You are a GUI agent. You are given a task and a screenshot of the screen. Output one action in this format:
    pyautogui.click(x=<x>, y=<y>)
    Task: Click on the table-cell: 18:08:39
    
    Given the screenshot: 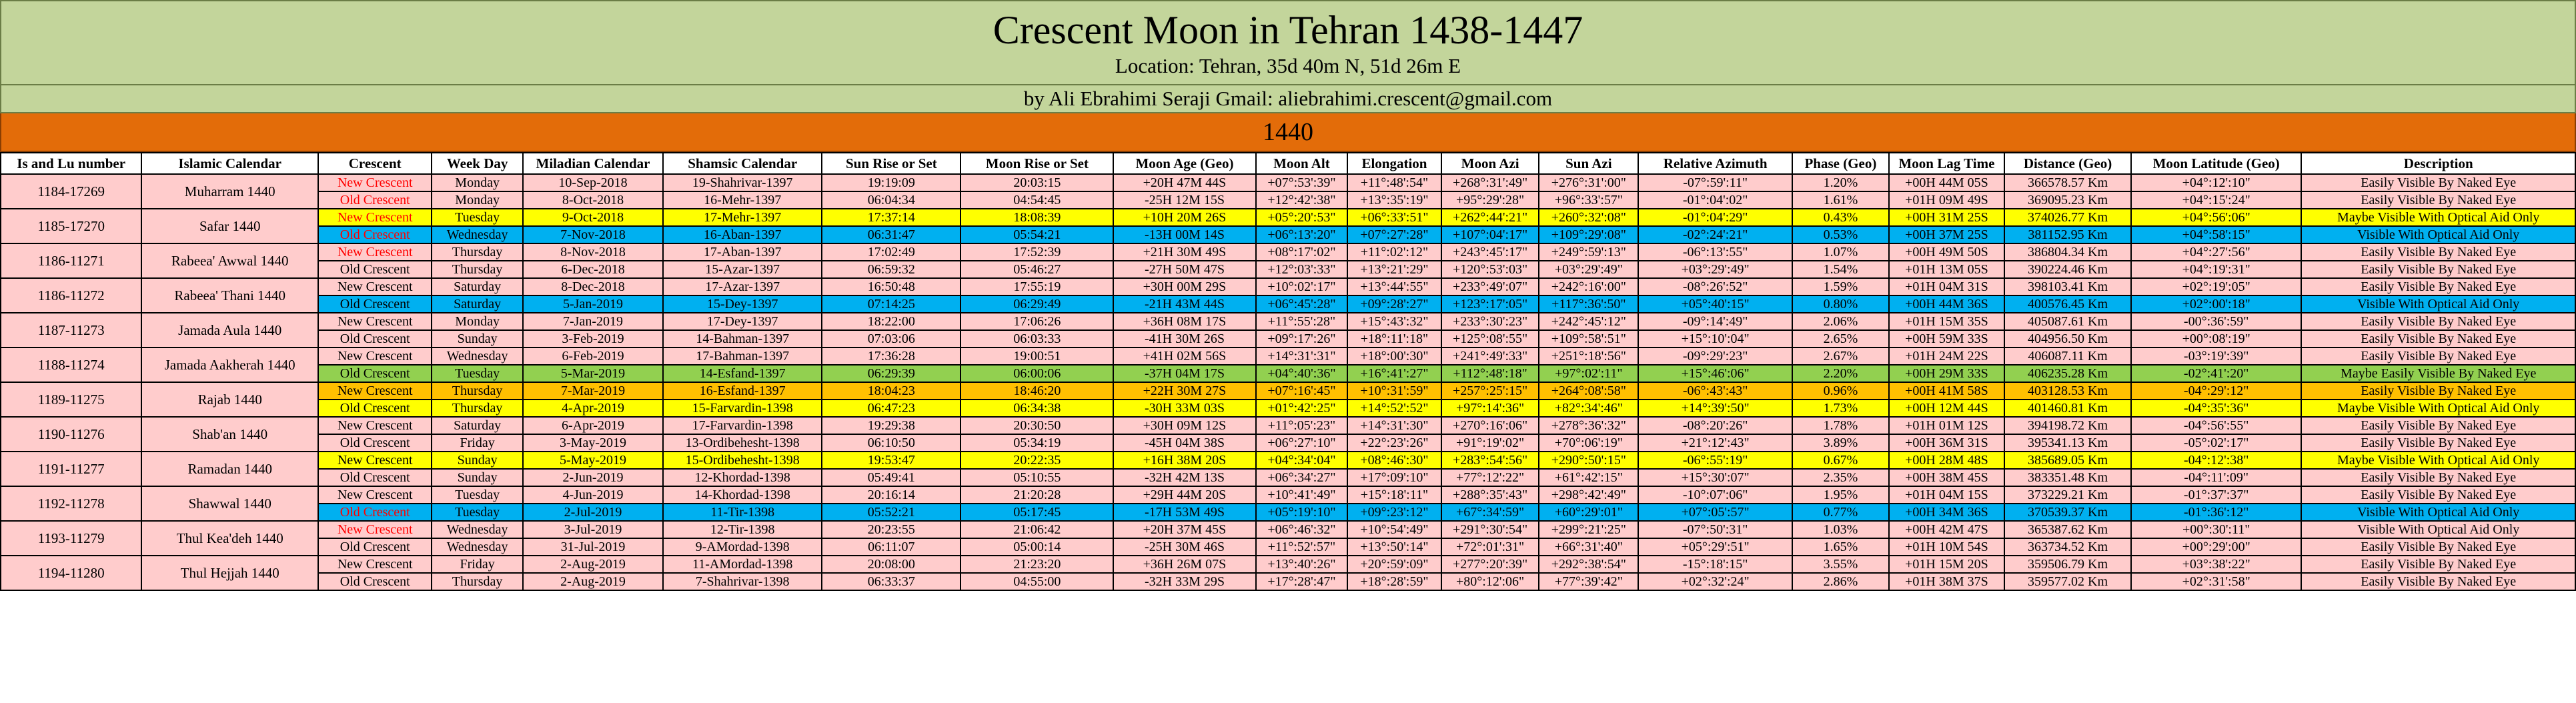 What is the action you would take?
    pyautogui.click(x=1037, y=217)
    